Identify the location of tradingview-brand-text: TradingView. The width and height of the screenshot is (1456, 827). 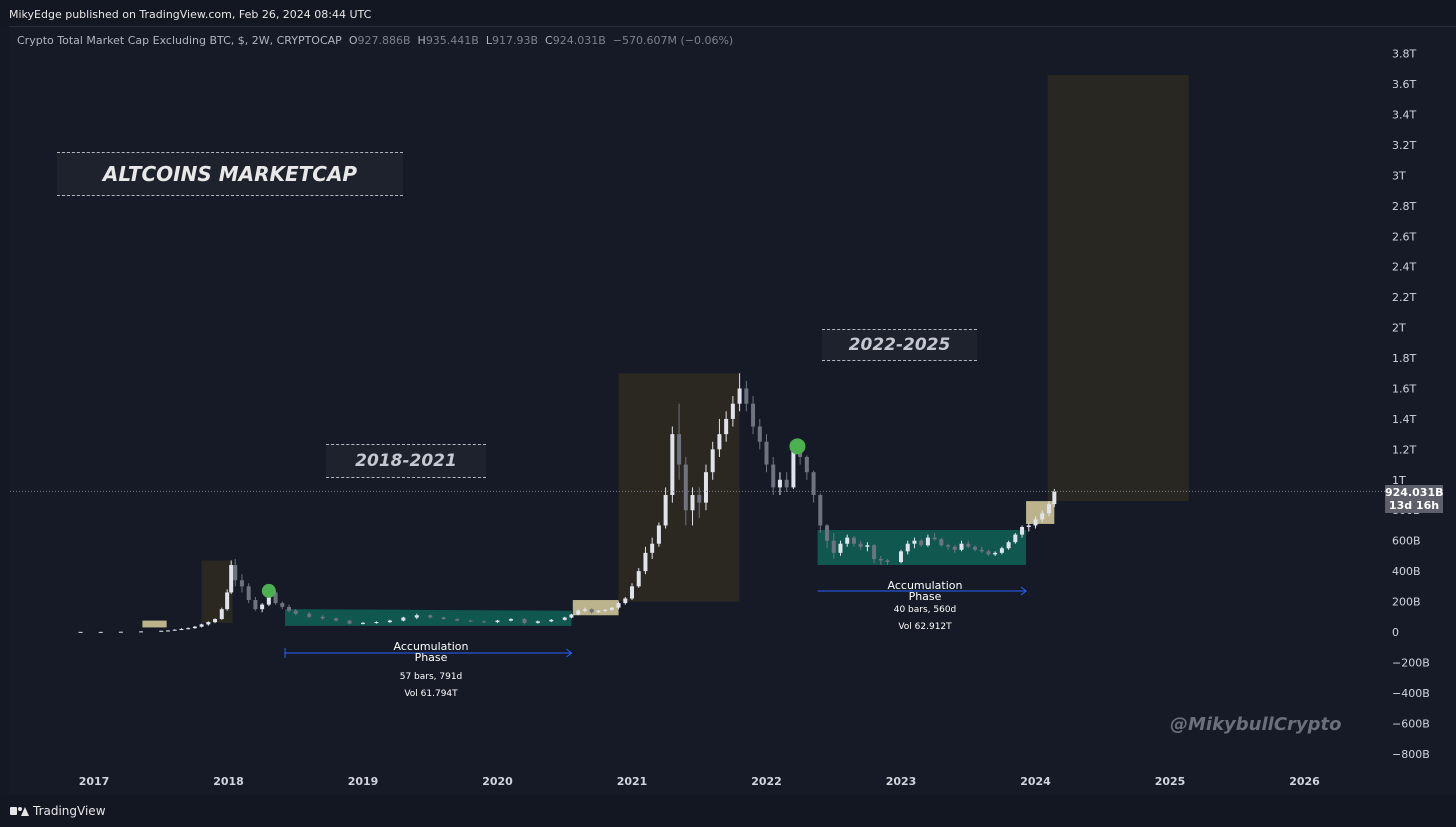
(69, 811).